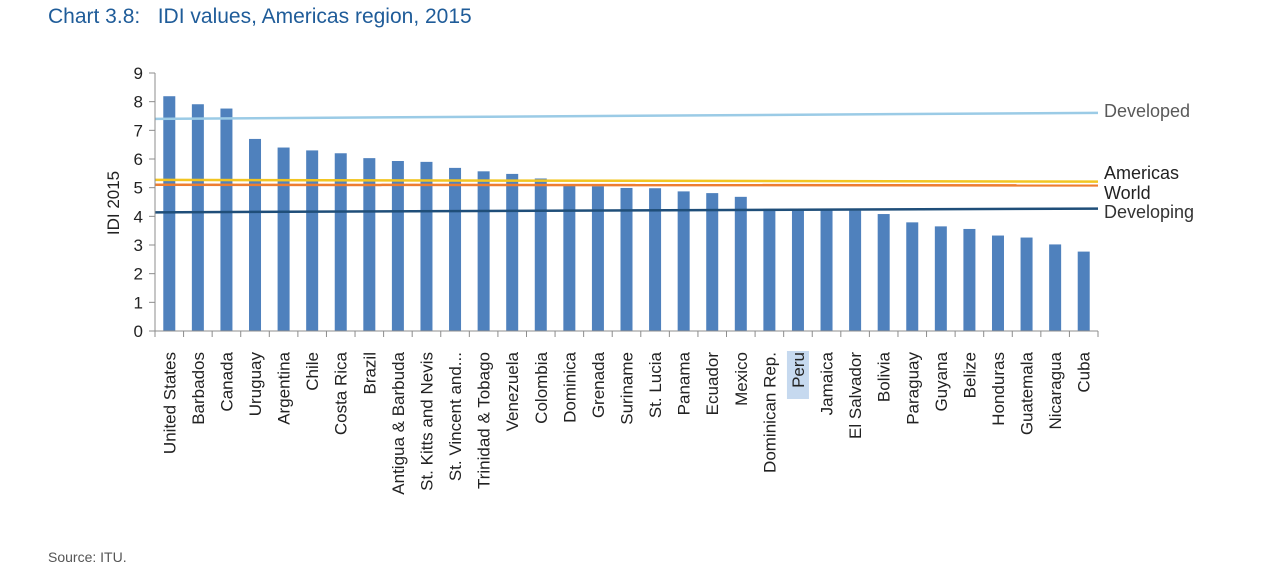 This screenshot has width=1282, height=583. What do you see at coordinates (969, 375) in the screenshot?
I see `x-tick-label-belize: Belize` at bounding box center [969, 375].